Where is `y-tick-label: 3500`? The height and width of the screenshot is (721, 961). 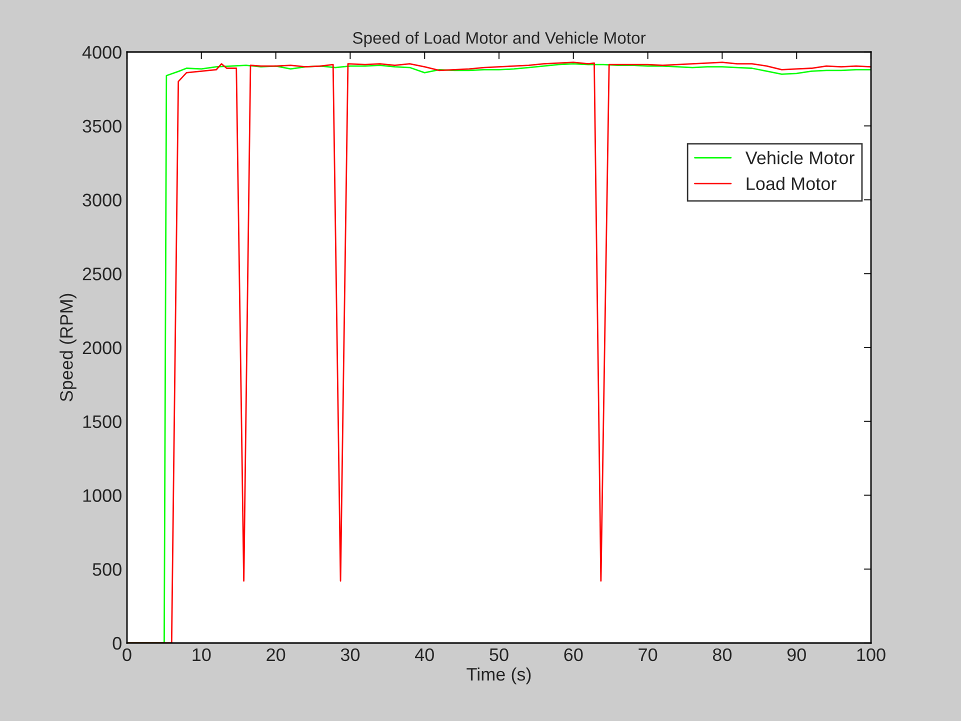
y-tick-label: 3500 is located at coordinates (102, 126).